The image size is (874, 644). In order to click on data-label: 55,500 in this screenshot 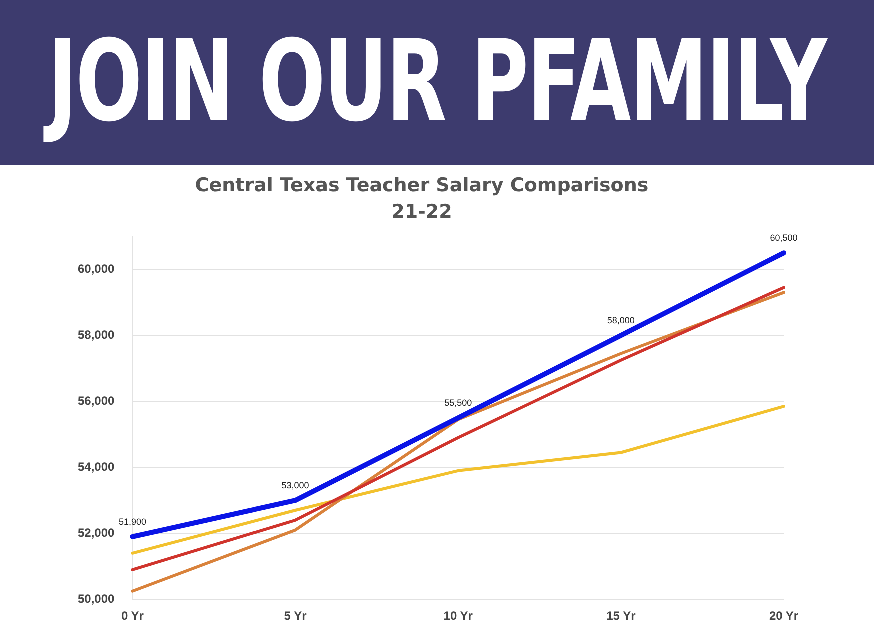, I will do `click(458, 403)`.